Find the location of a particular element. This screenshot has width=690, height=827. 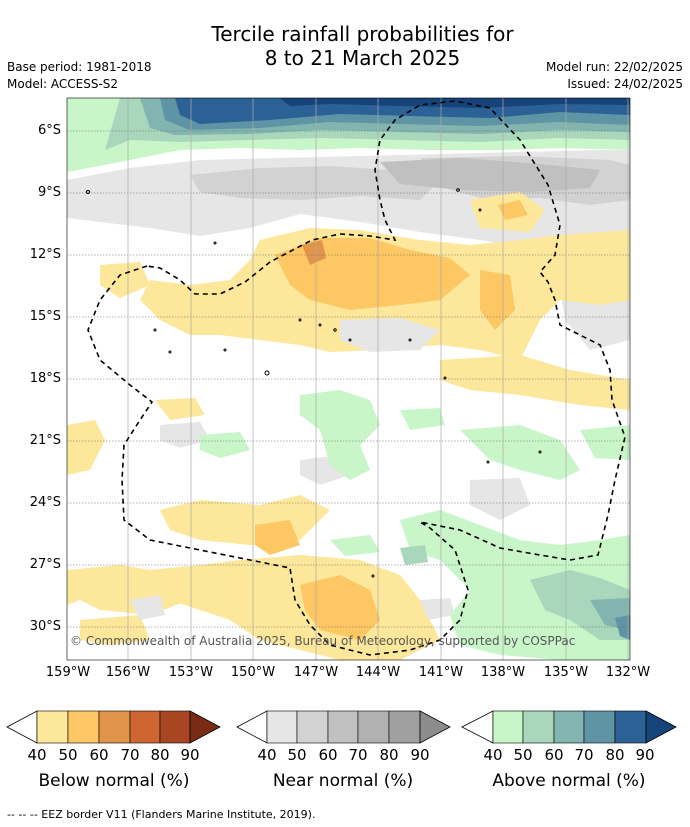

colorbar-title-near: Near normal (%) is located at coordinates (343, 781).